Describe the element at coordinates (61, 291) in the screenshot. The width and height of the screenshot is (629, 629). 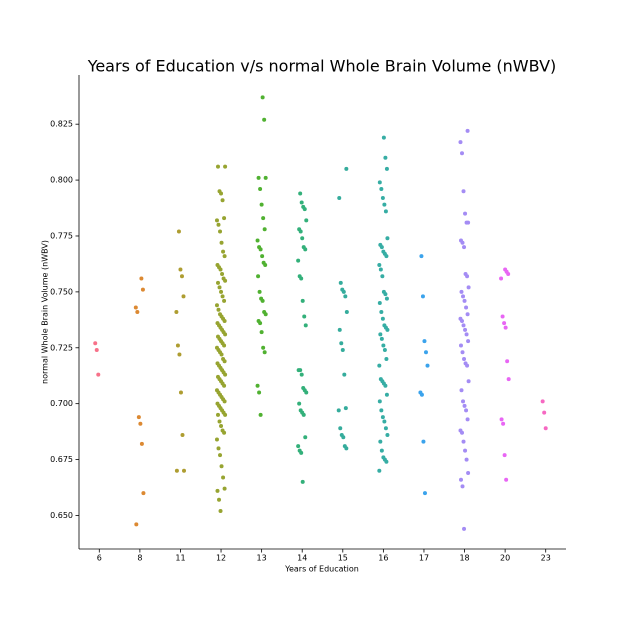
I see `y-tick-label: 0.750` at that location.